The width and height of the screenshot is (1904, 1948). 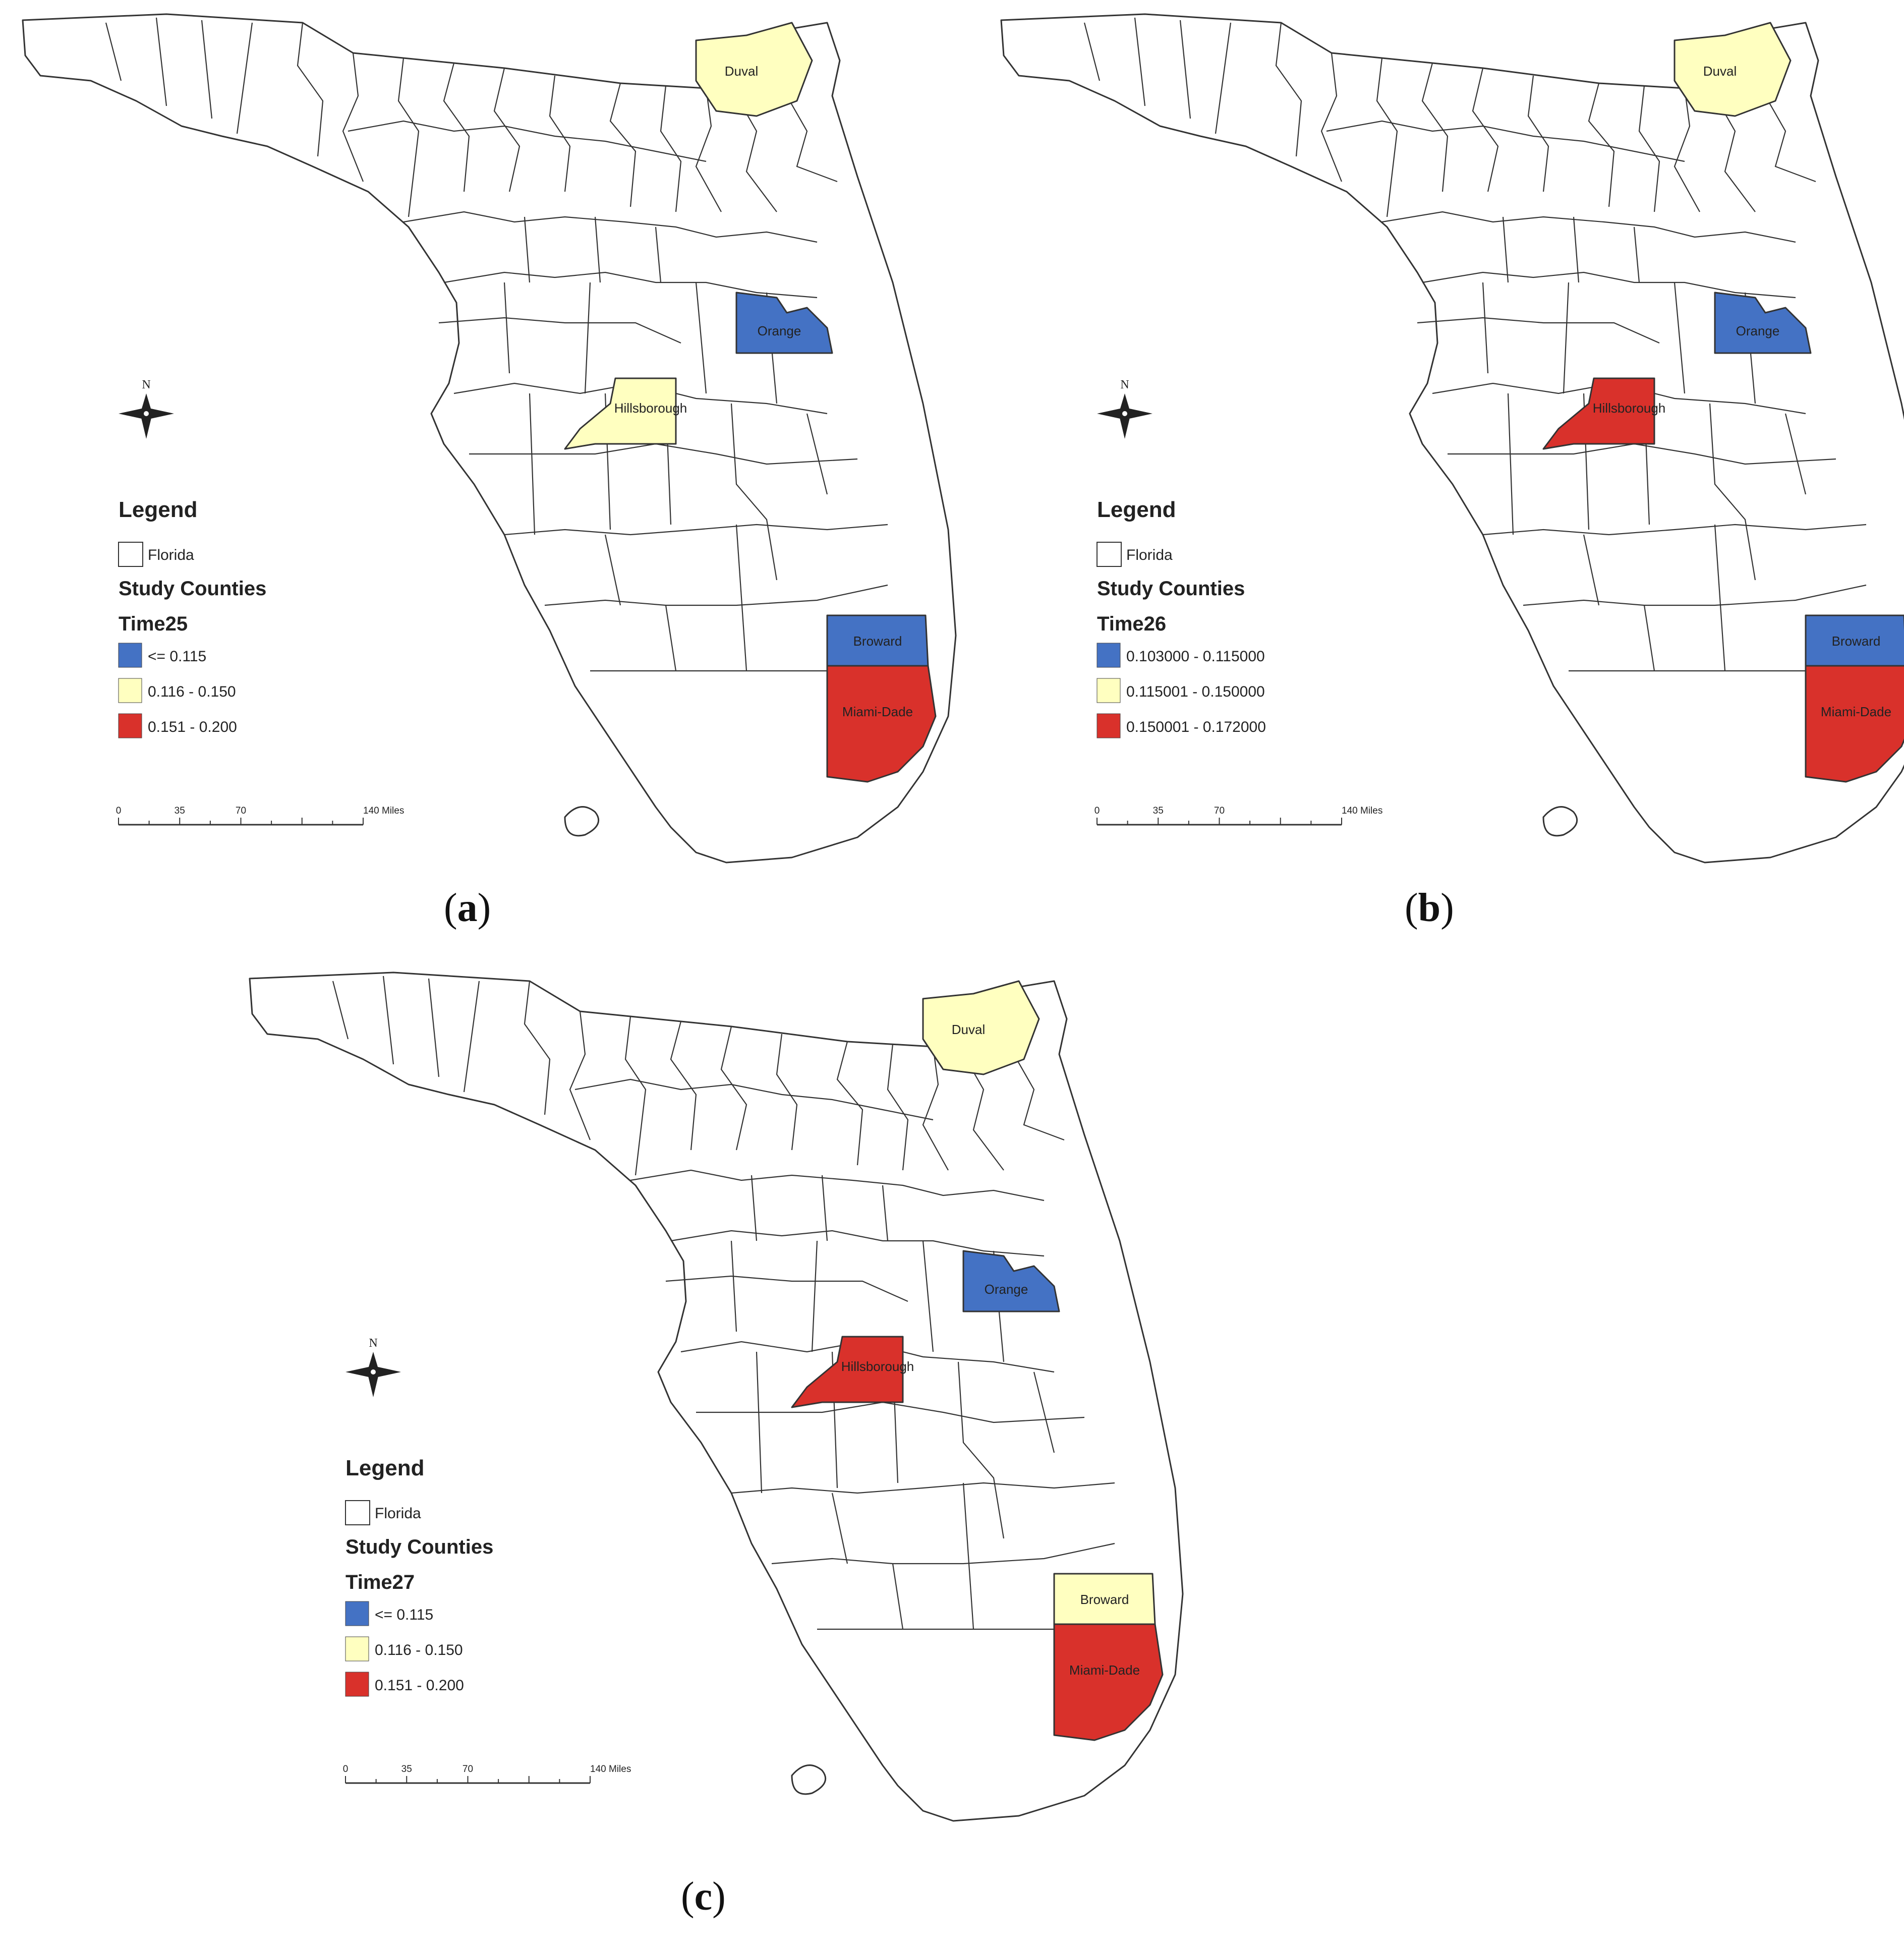 What do you see at coordinates (1196, 691) in the screenshot?
I see `legend-class-label: 0.115001 - 0.150000` at bounding box center [1196, 691].